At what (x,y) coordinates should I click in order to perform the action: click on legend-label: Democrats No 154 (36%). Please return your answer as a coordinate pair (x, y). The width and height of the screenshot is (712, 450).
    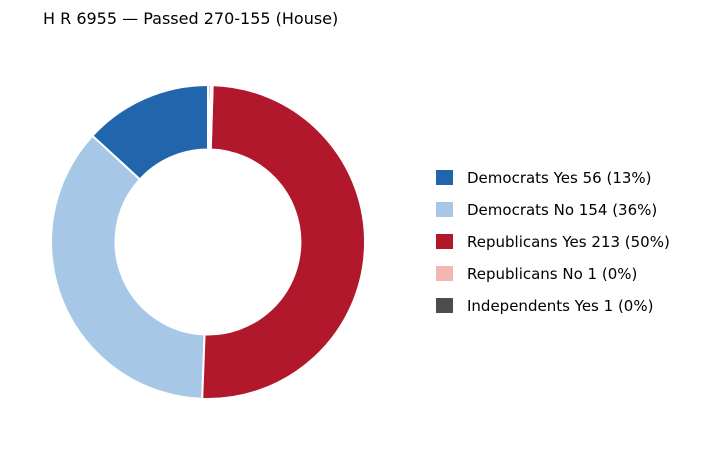
    Looking at the image, I should click on (562, 210).